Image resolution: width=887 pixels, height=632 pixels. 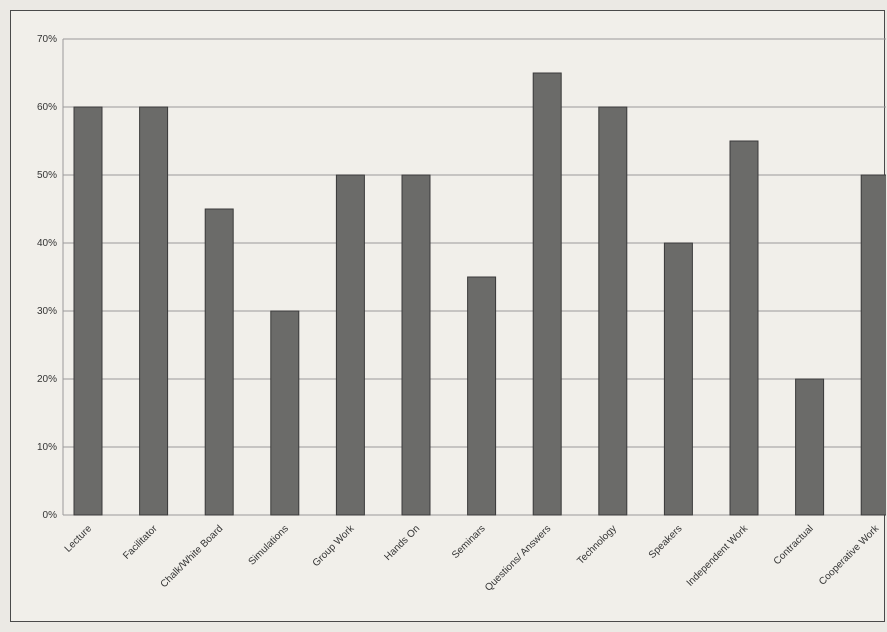 I want to click on x-category-label: Contractual, so click(x=794, y=545).